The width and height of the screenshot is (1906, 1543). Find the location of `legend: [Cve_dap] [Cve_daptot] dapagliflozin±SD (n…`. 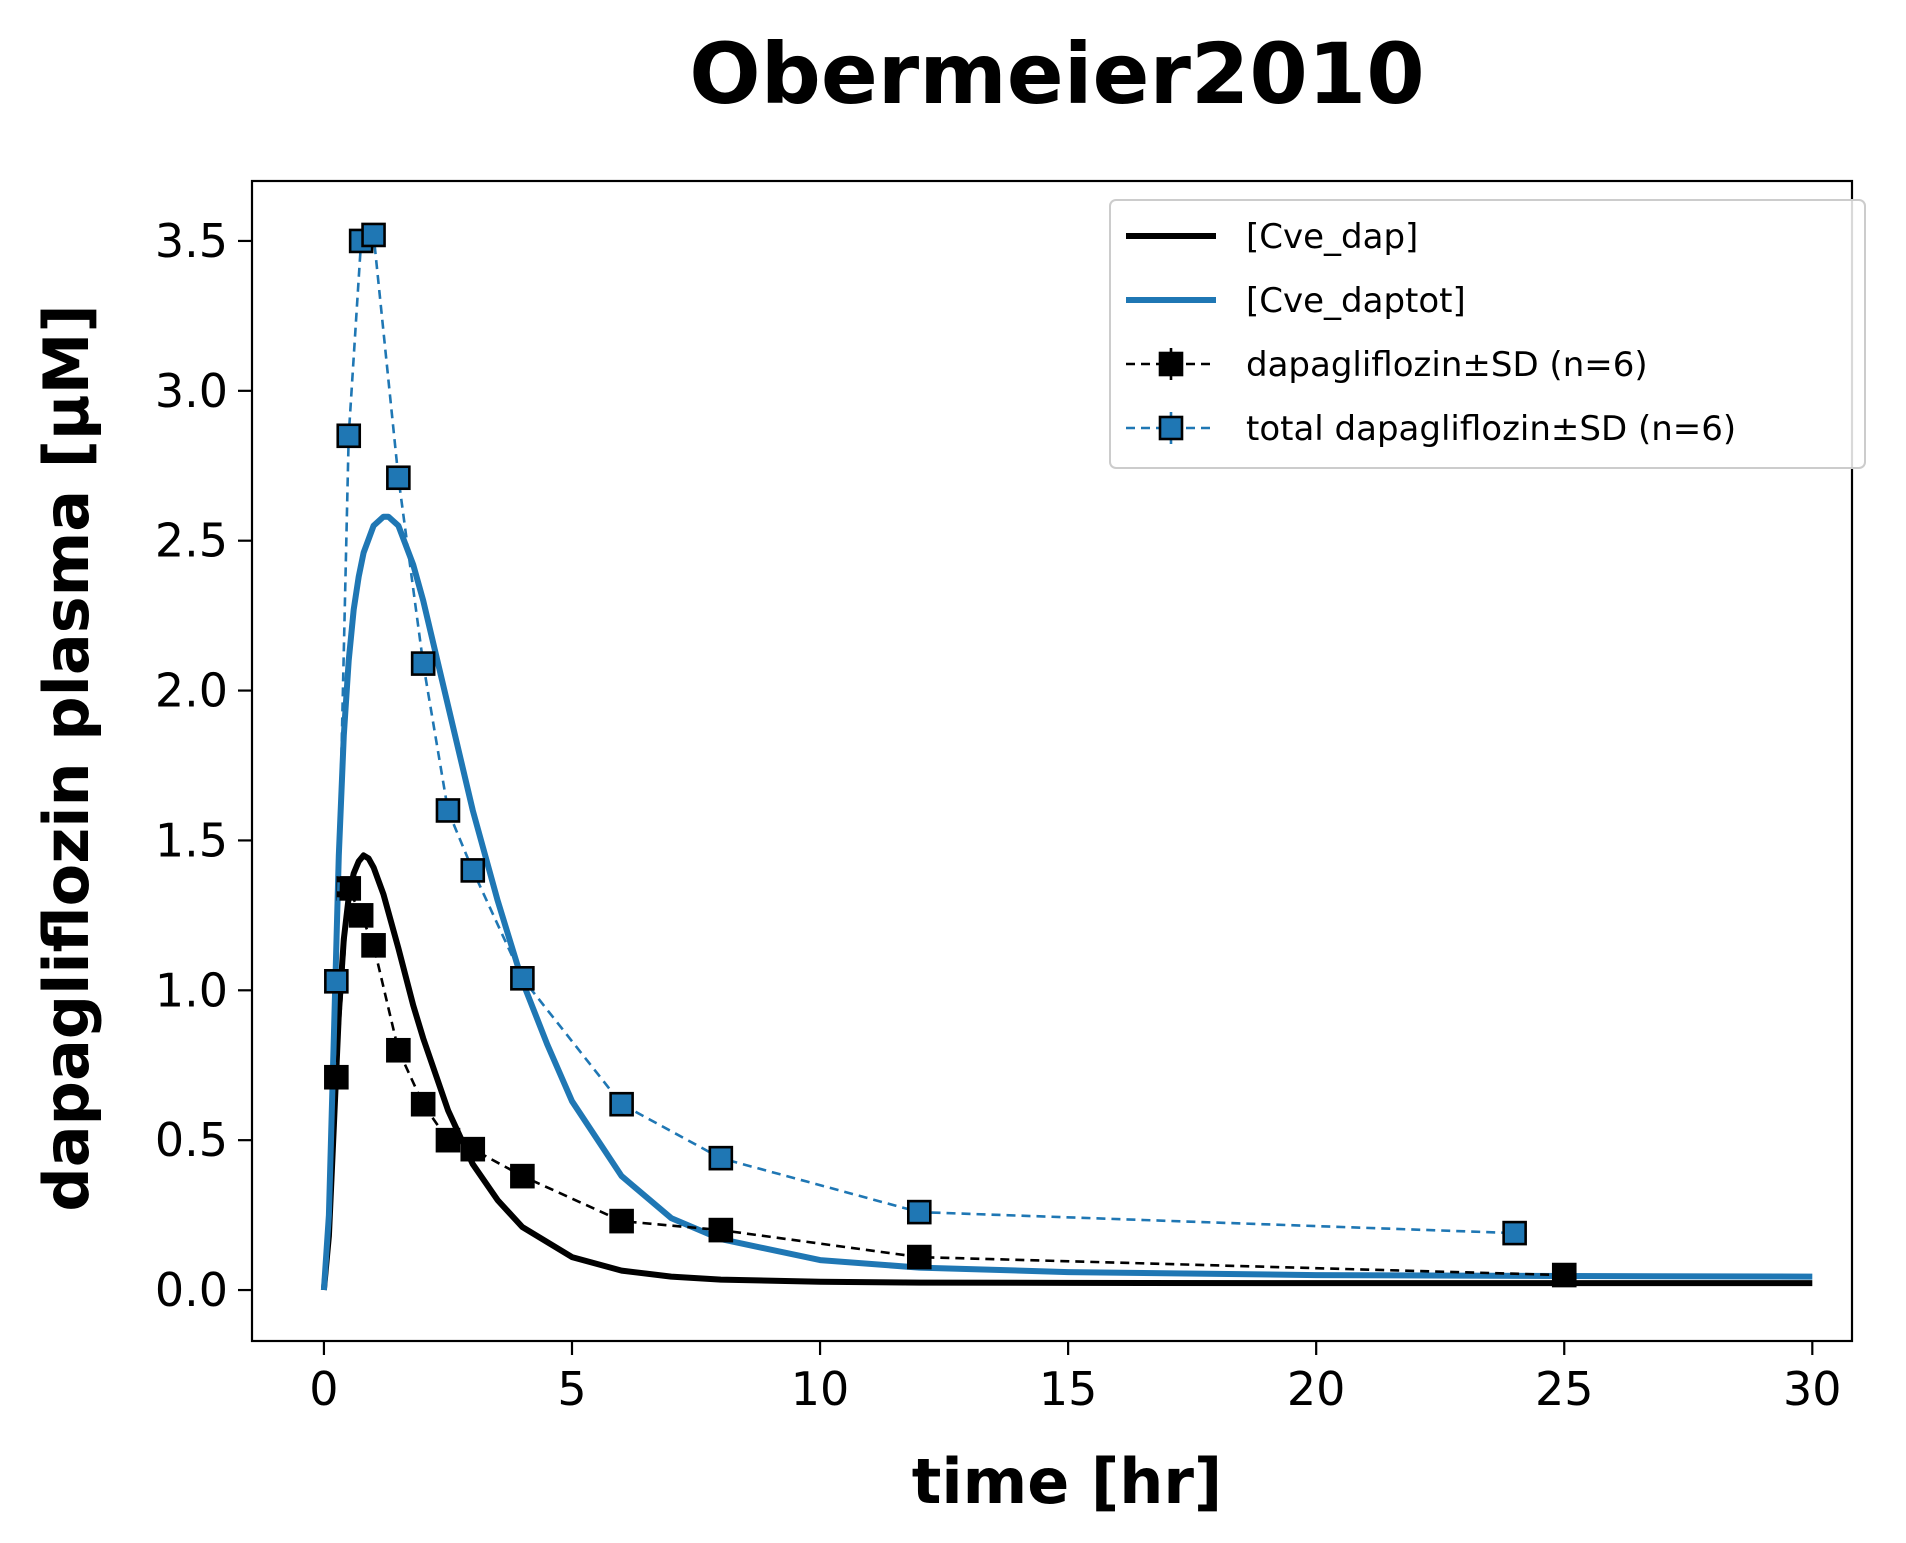

legend: [Cve_dap] [Cve_daptot] dapagliflozin±SD (n… is located at coordinates (1487, 334).